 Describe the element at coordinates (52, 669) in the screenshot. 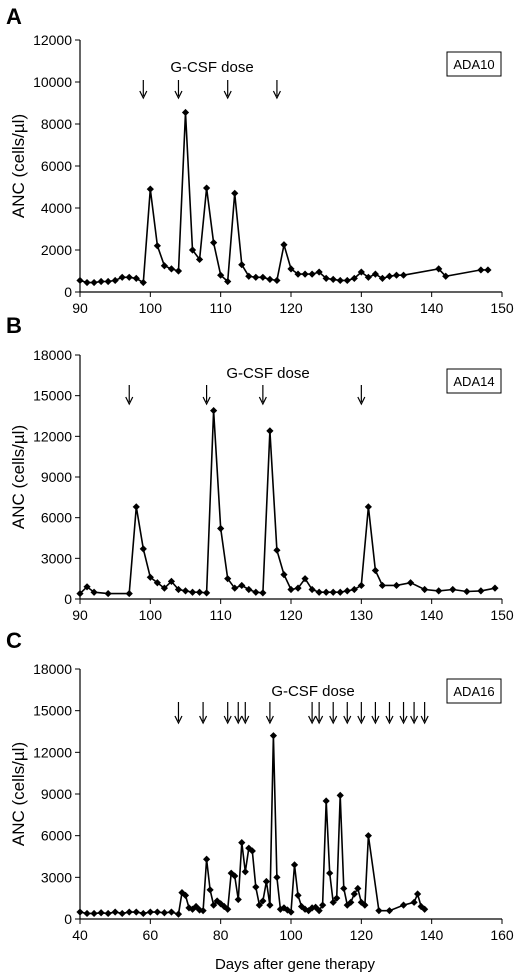

I see `y-tick-label: 18000` at that location.